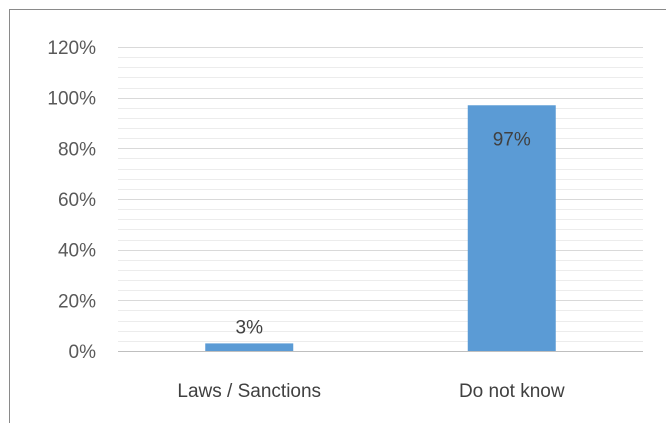  Describe the element at coordinates (83, 352) in the screenshot. I see `y-tick-label: 0%` at that location.